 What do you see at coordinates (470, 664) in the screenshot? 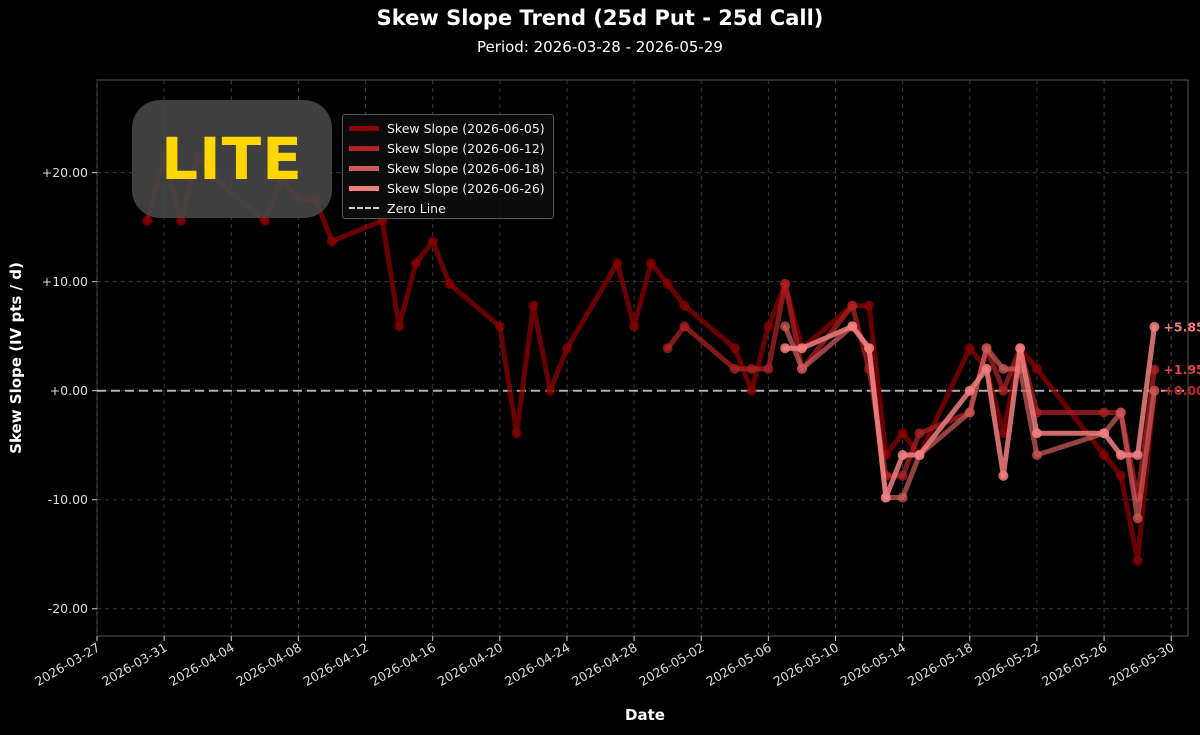
I see `x-tick-label: 2026-04-20` at bounding box center [470, 664].